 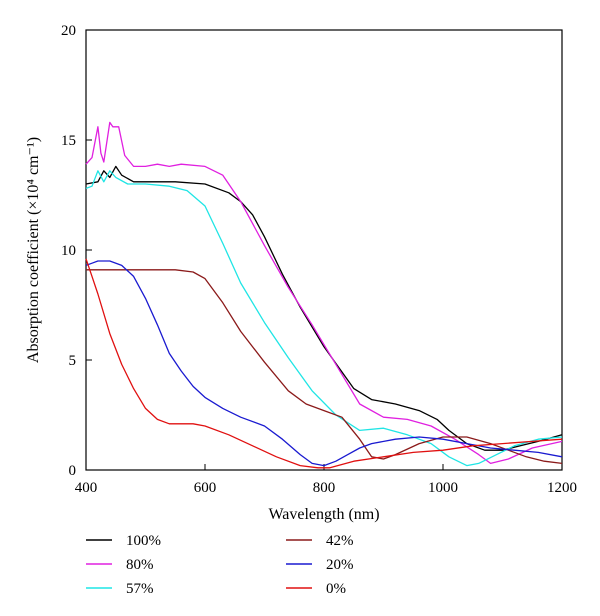 I want to click on y-tick-label: 10, so click(x=68, y=251).